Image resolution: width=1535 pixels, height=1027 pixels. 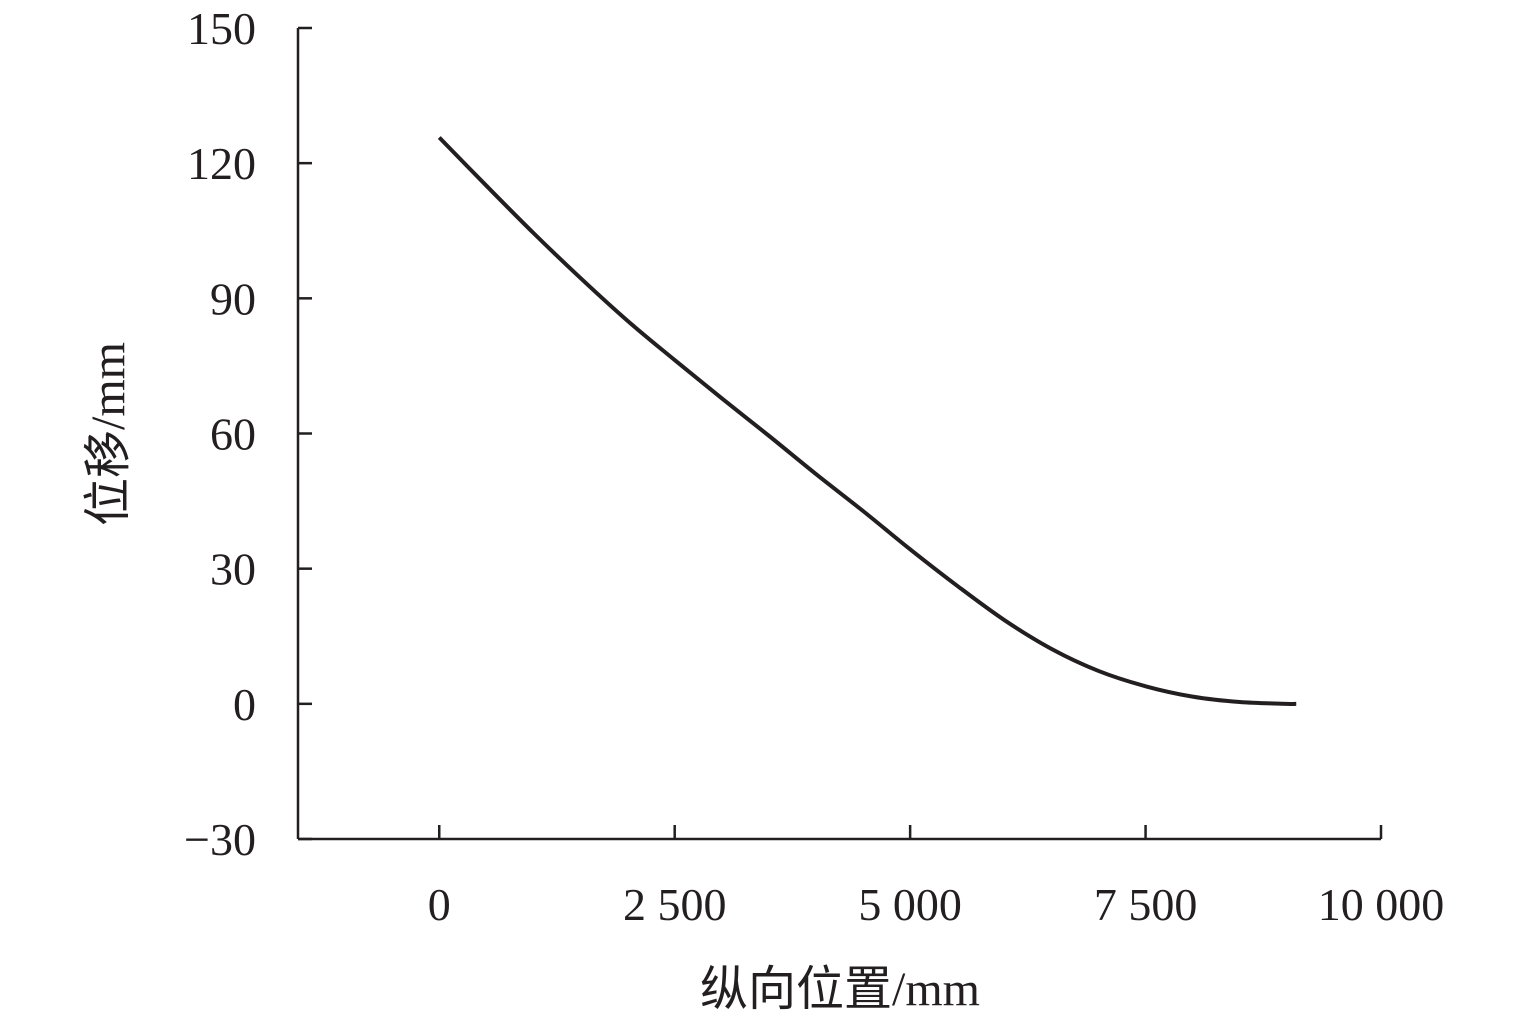 What do you see at coordinates (233, 569) in the screenshot?
I see `y-tick-label: 30` at bounding box center [233, 569].